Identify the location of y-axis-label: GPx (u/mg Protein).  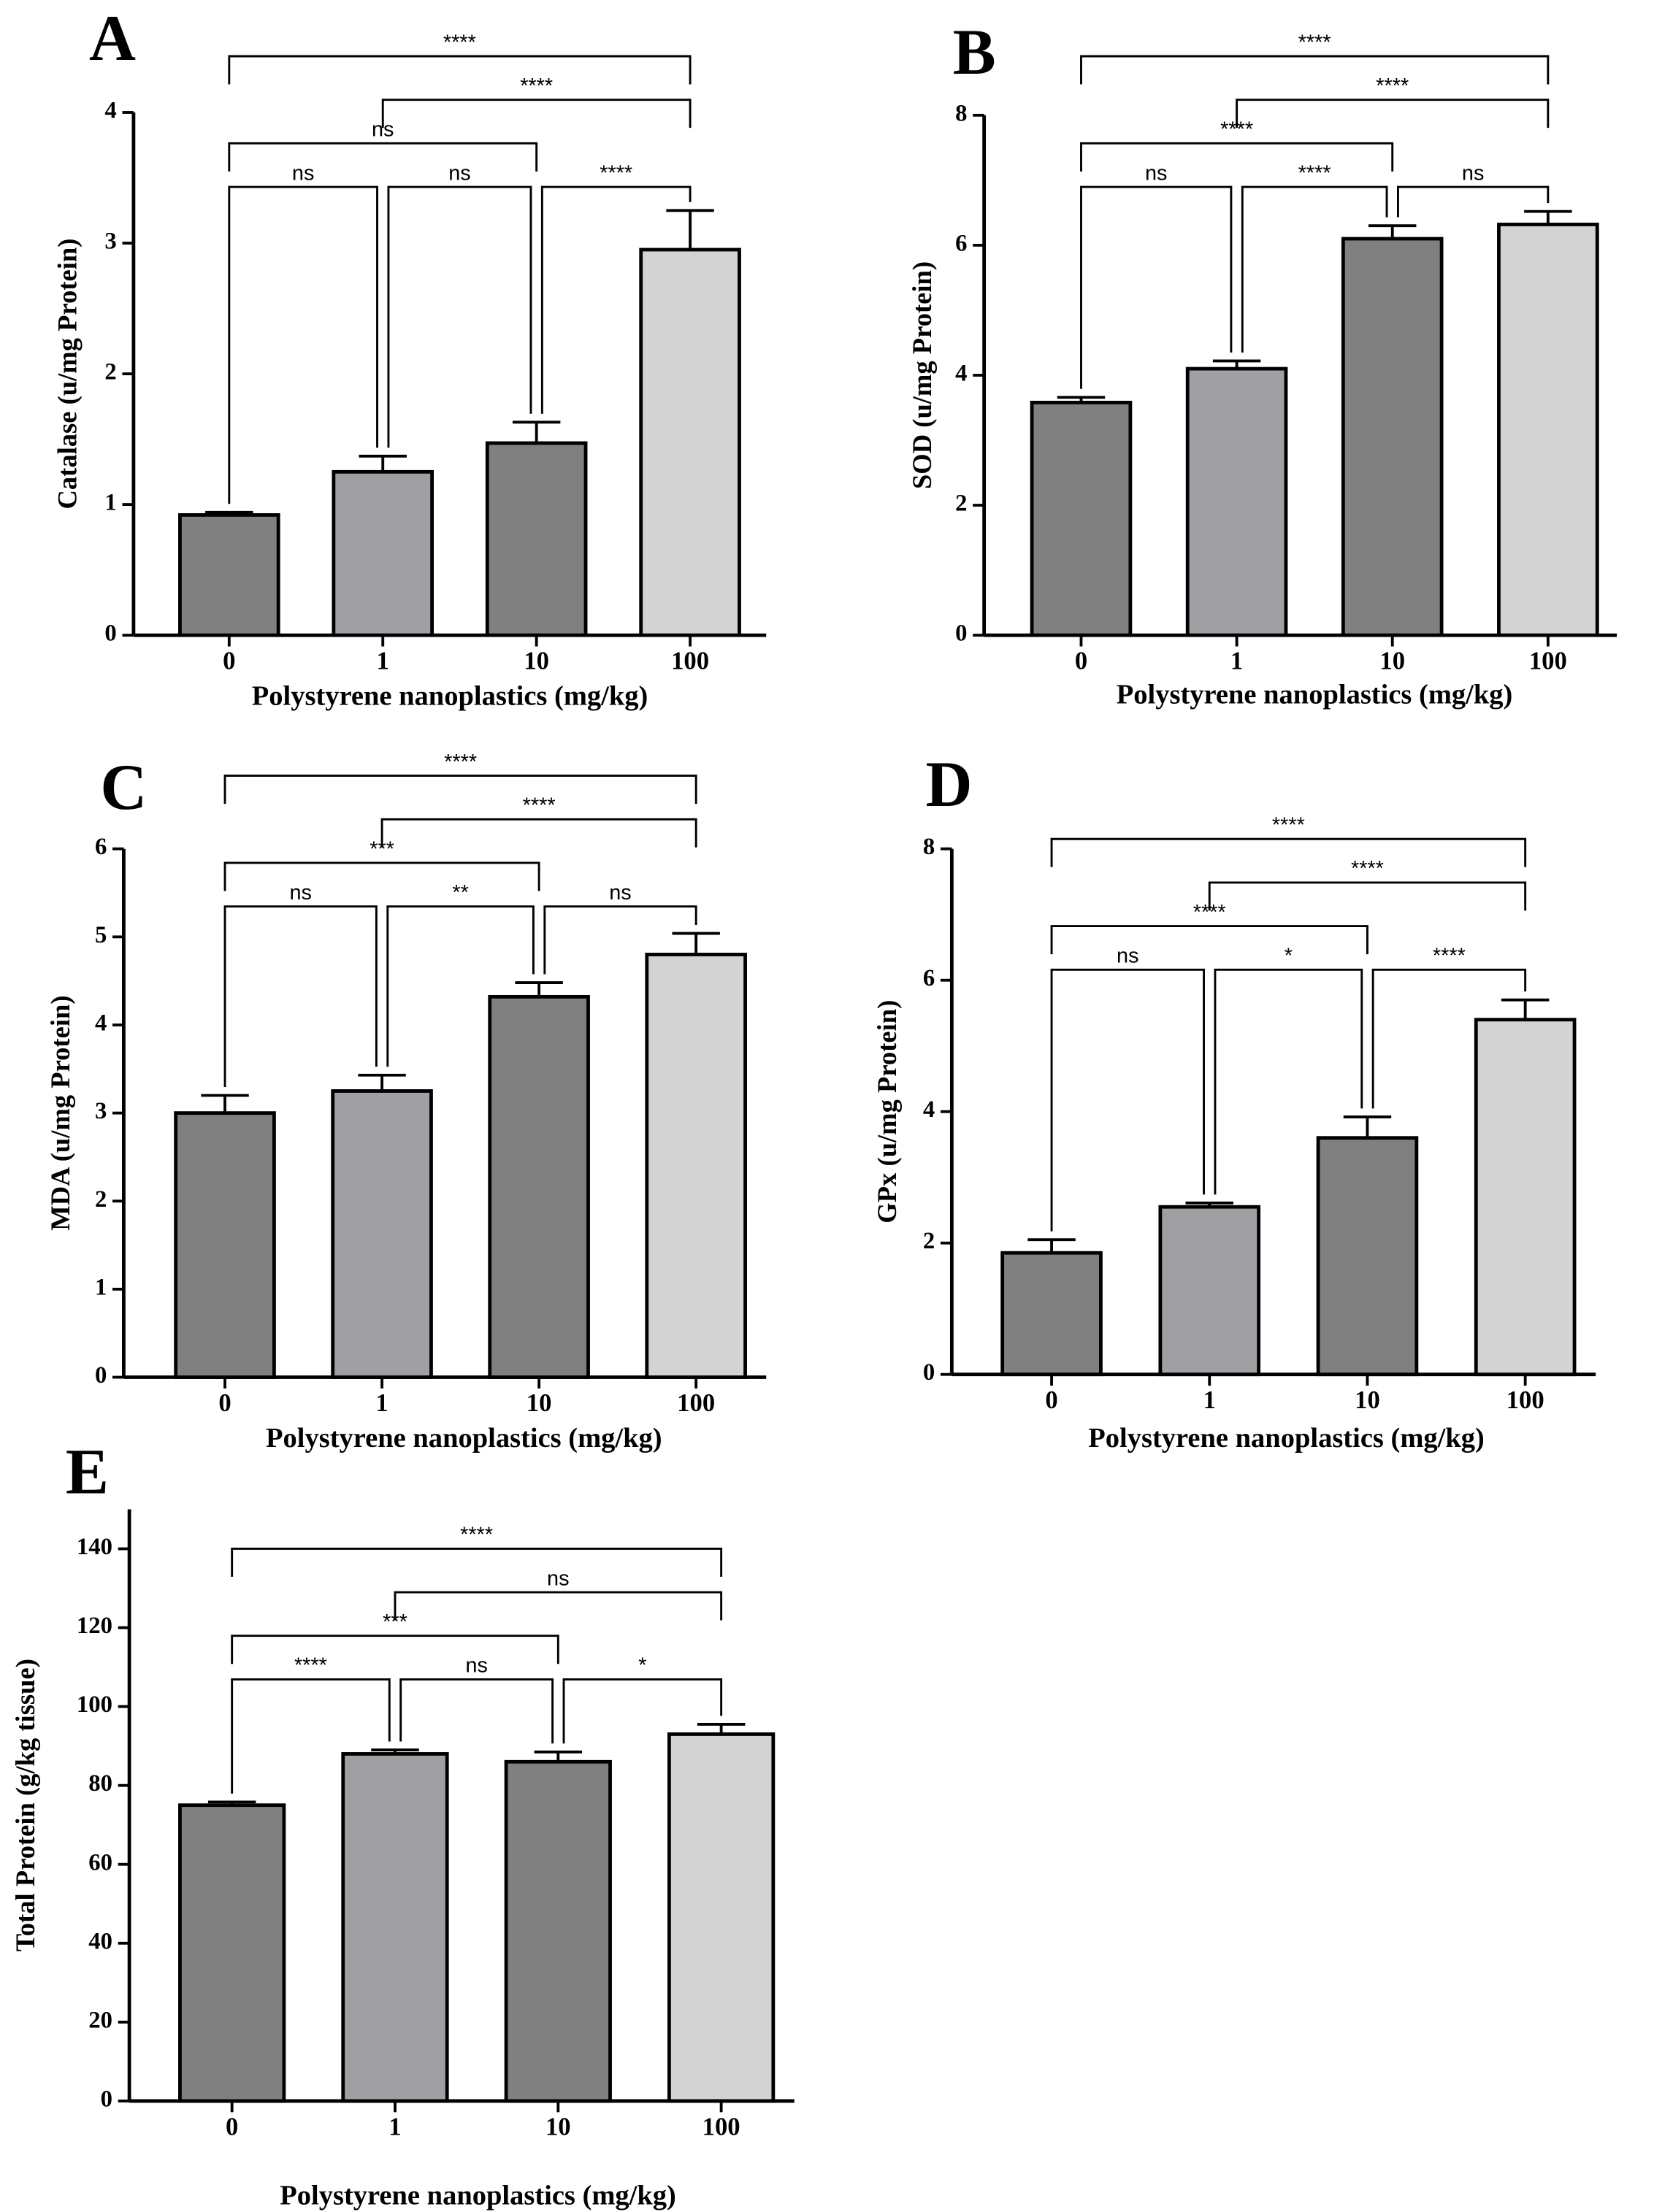
(887, 1112).